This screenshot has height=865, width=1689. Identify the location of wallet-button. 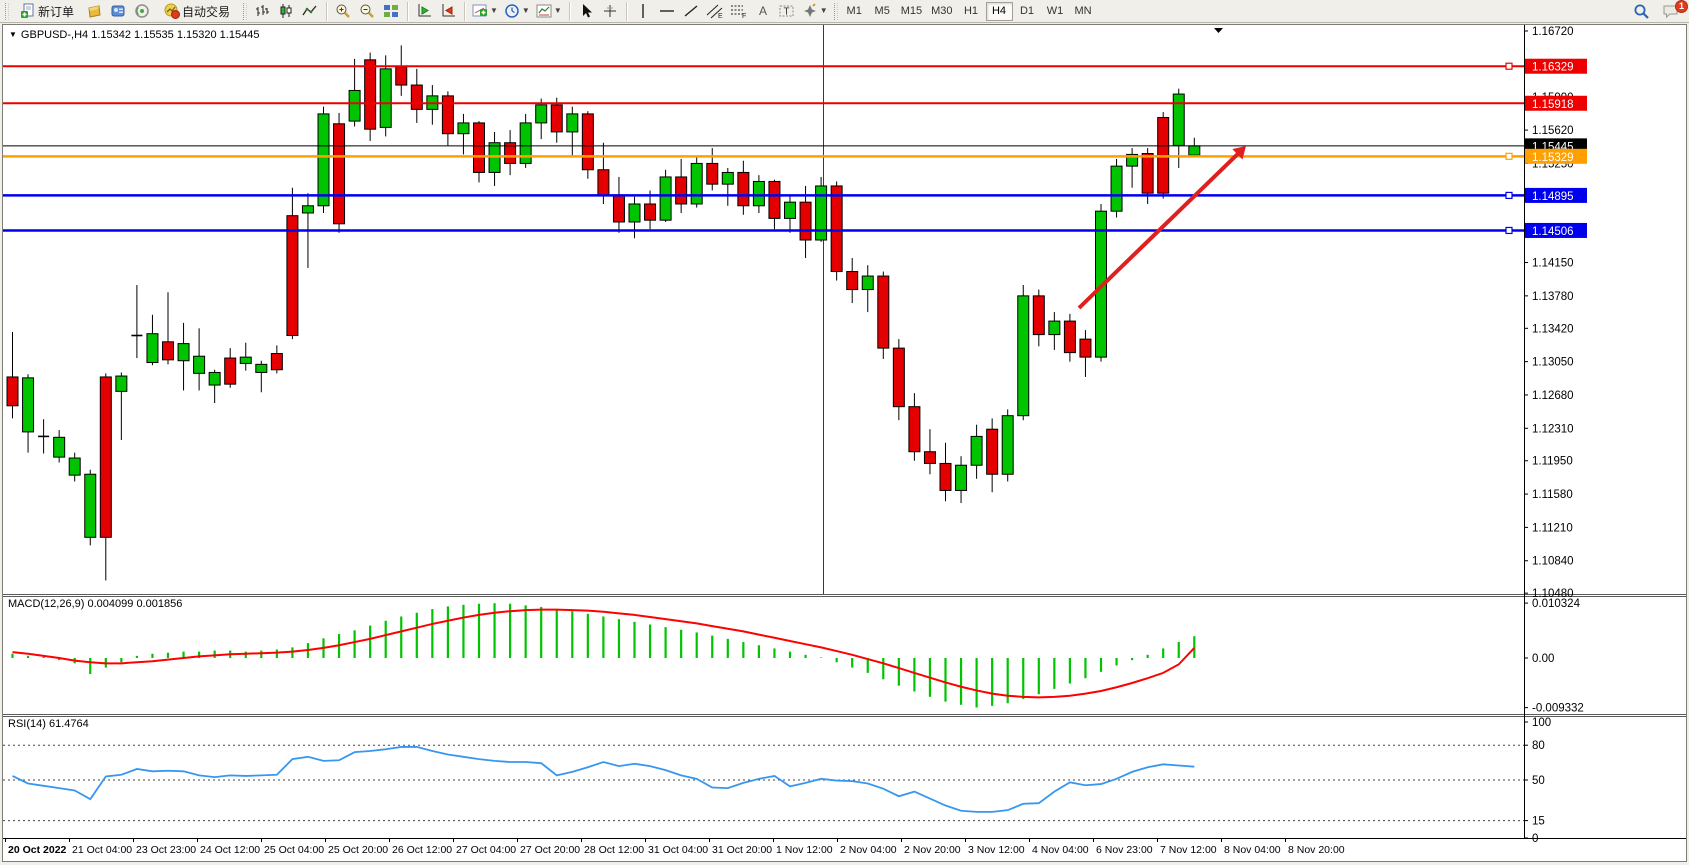
(94, 11).